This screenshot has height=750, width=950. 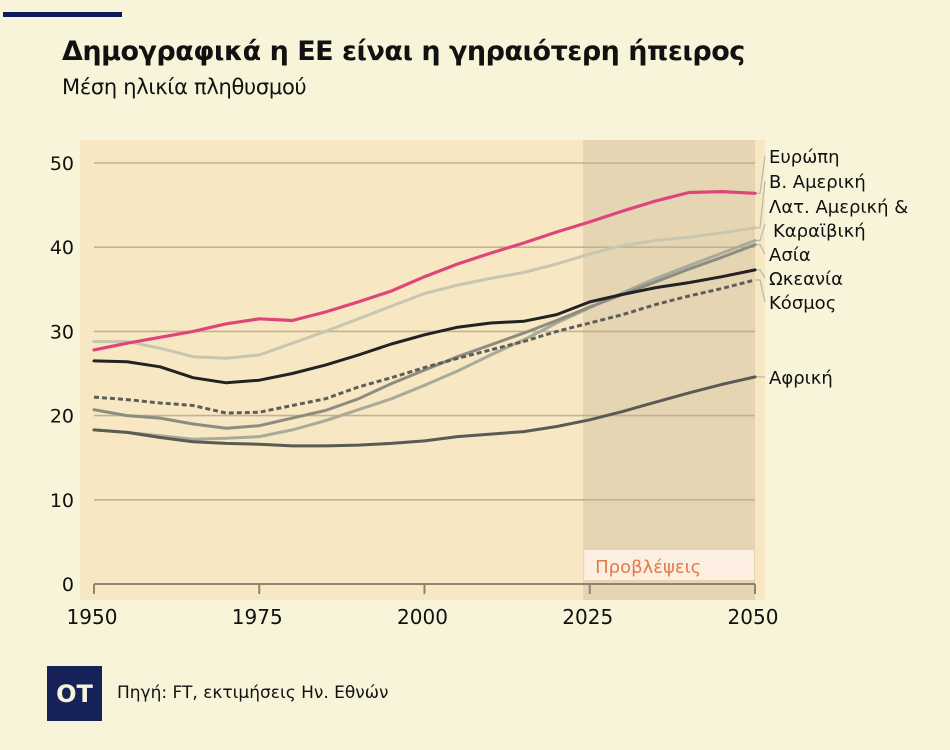 I want to click on forecast-label-box, so click(x=669, y=565).